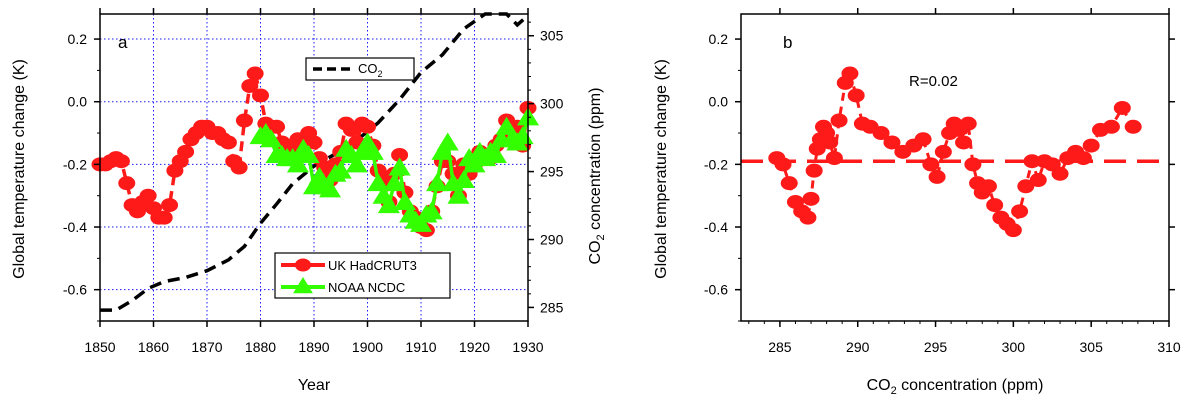  Describe the element at coordinates (719, 102) in the screenshot. I see `y-tick-label: 0.0` at that location.